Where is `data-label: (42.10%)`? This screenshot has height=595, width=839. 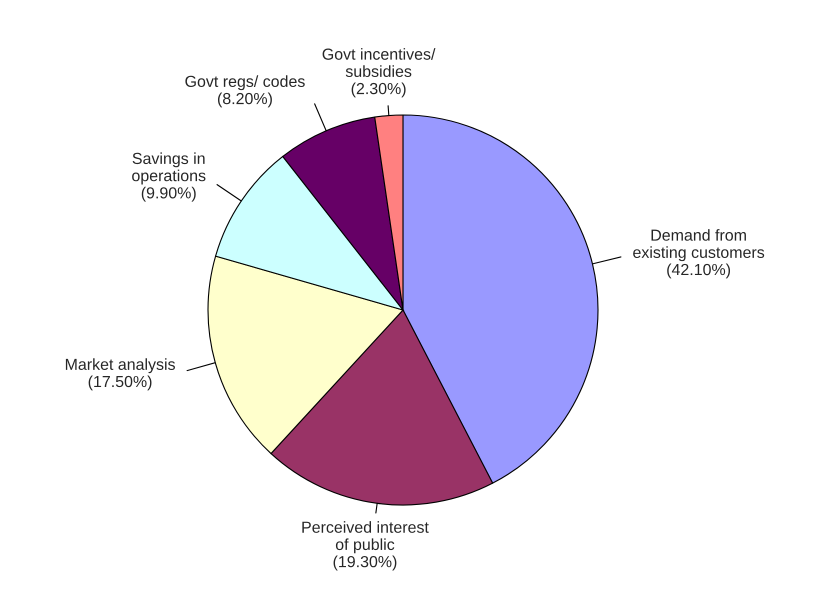 data-label: (42.10%) is located at coordinates (698, 270).